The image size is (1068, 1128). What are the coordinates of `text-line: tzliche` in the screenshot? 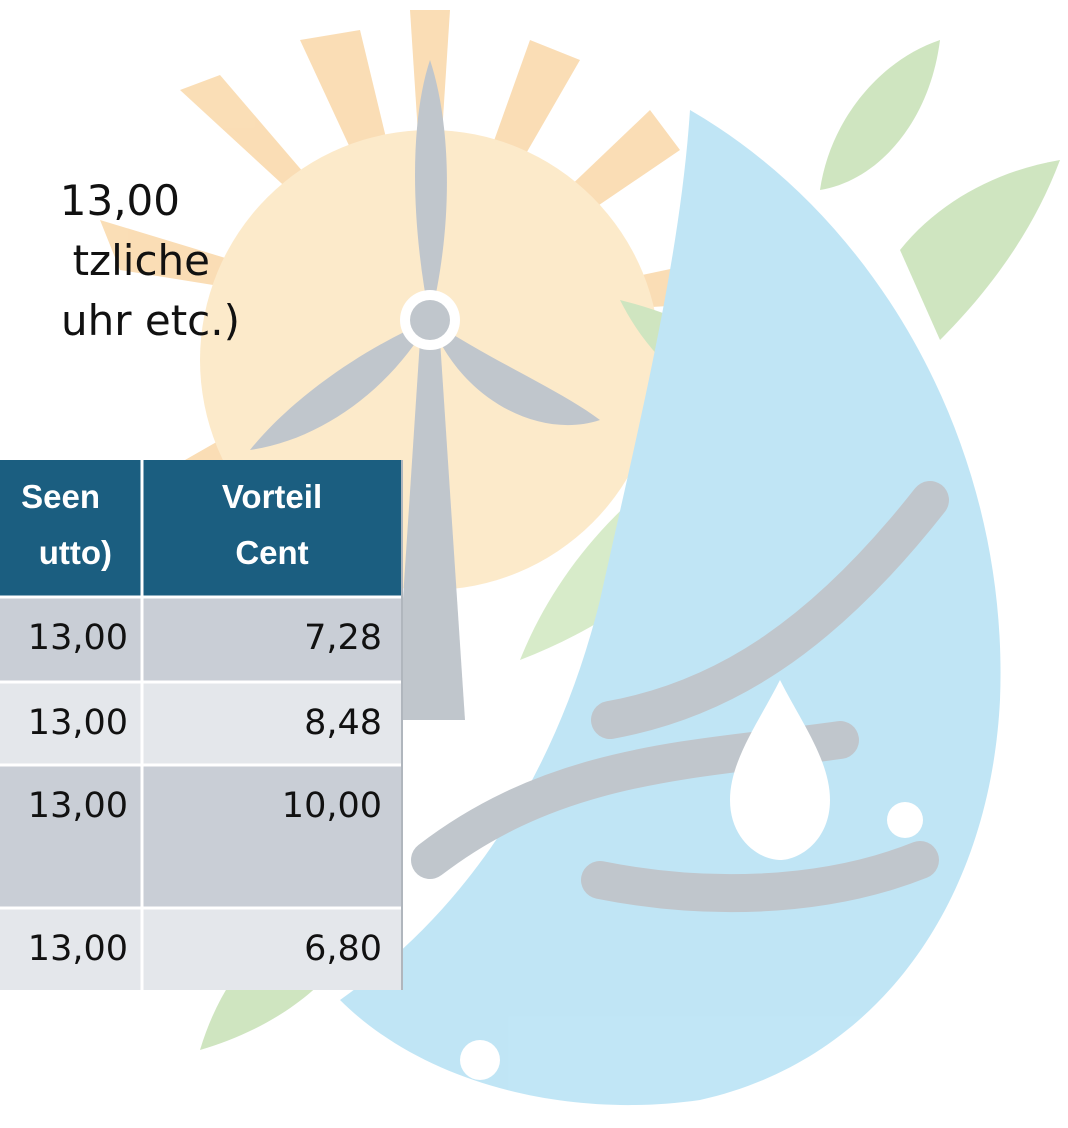 It's located at (141, 260).